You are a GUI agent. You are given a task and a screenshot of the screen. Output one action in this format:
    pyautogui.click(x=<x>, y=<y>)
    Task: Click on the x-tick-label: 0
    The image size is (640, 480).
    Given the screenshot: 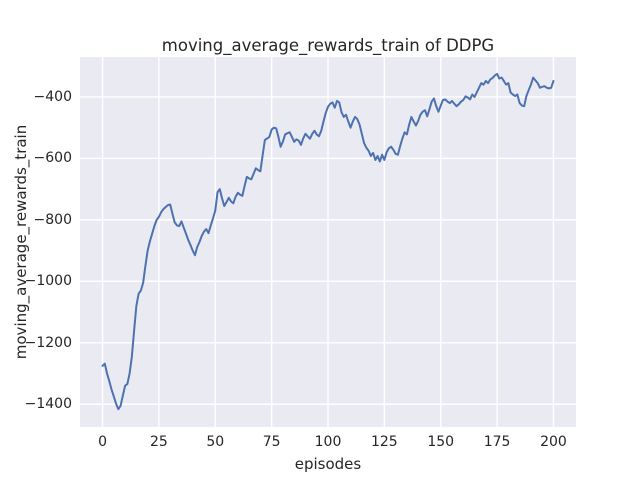 What is the action you would take?
    pyautogui.click(x=102, y=442)
    